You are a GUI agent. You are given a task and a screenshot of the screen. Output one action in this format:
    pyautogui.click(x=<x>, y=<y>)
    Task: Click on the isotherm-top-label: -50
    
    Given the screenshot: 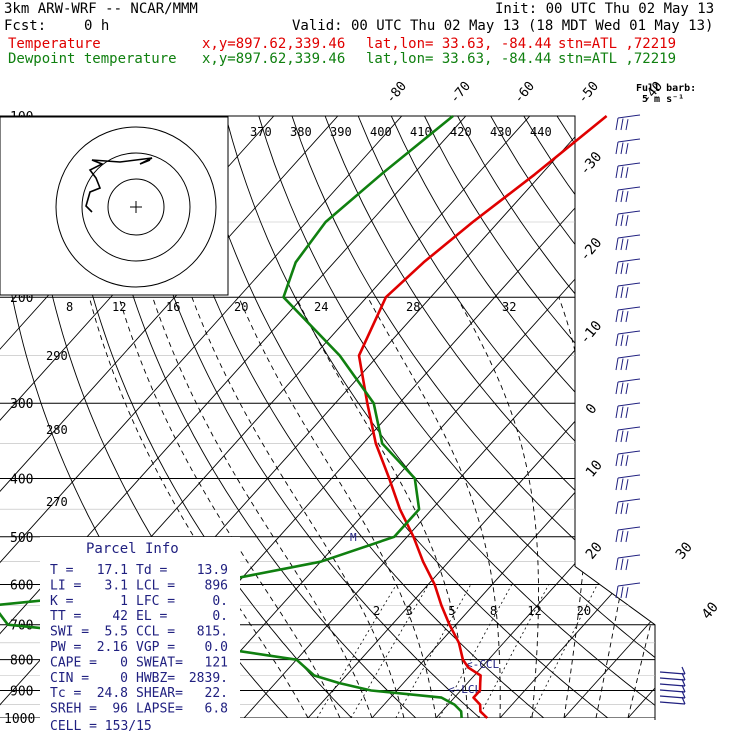 What is the action you would take?
    pyautogui.click(x=588, y=93)
    